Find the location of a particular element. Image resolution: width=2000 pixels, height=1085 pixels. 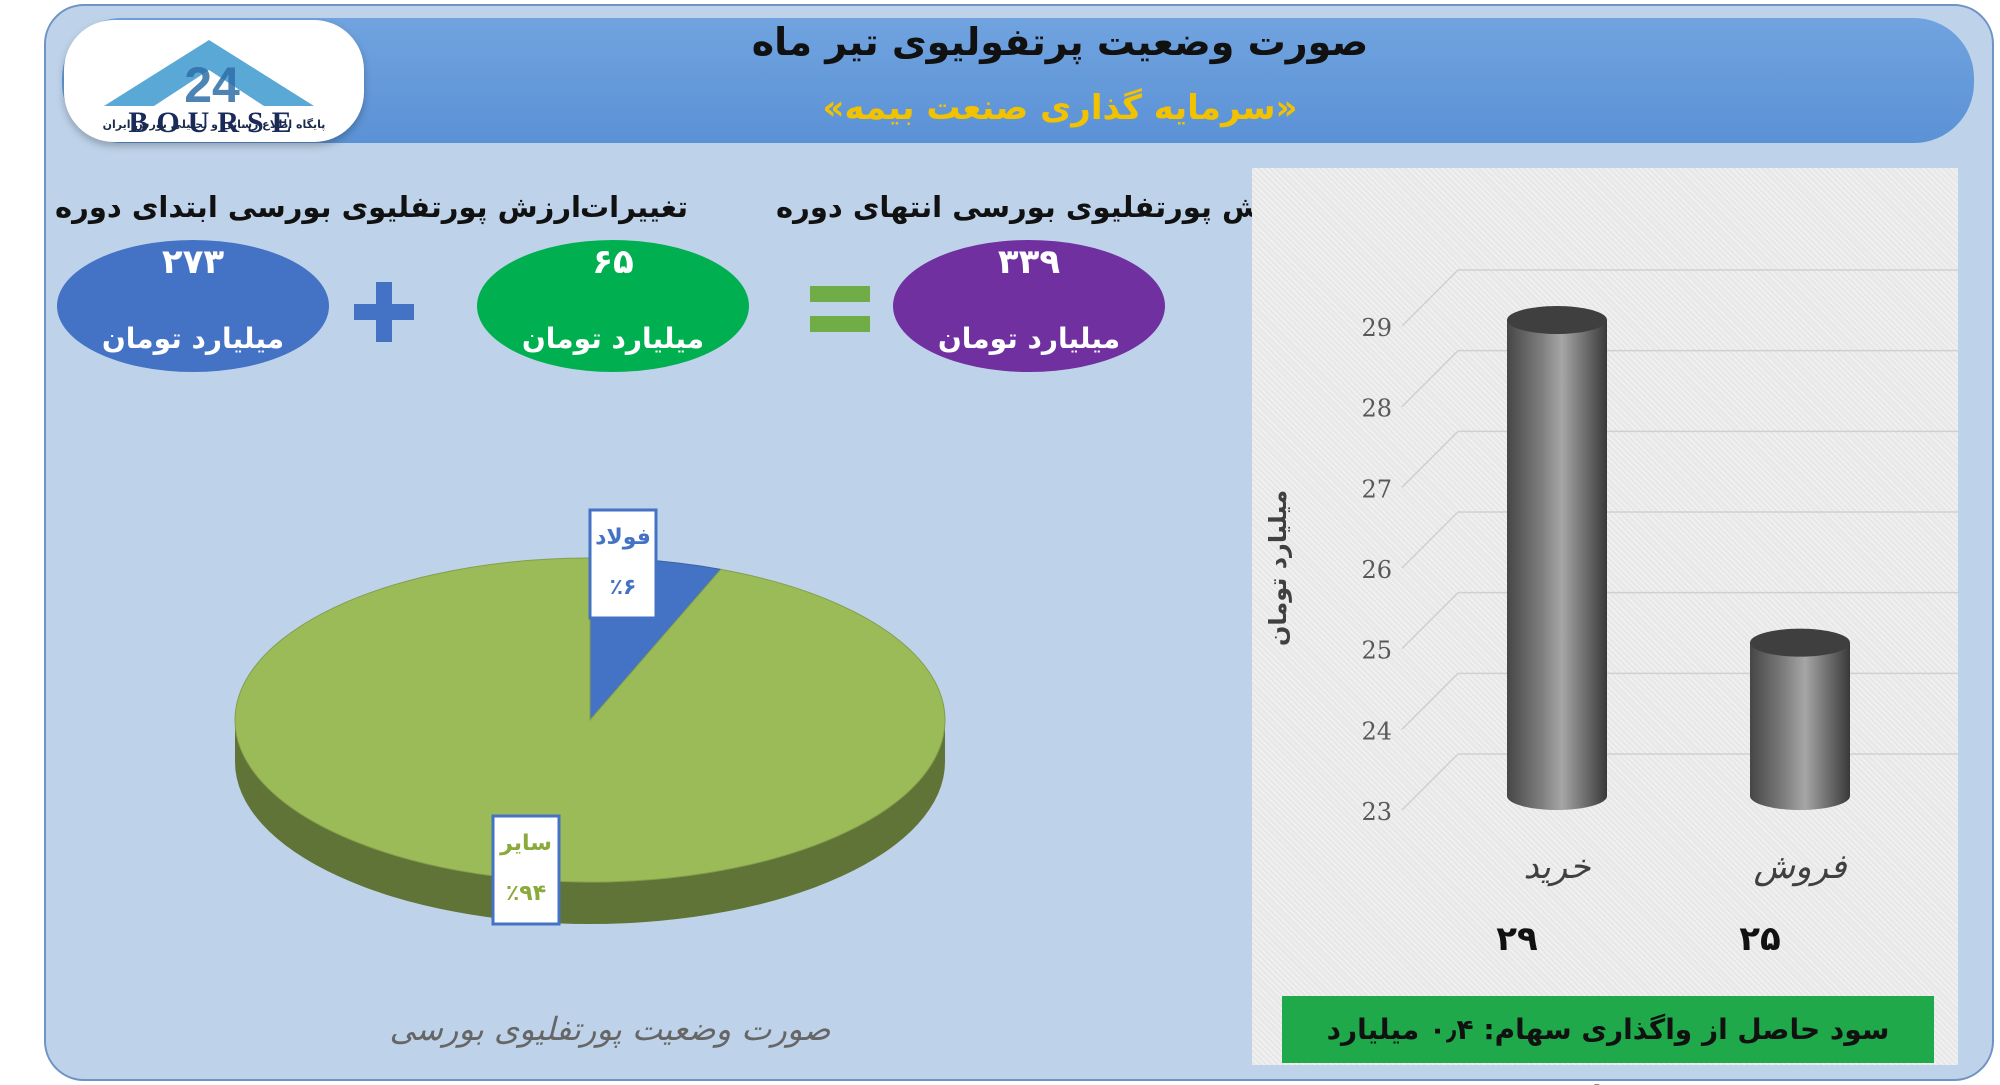

bar-value-label: ۲۵ is located at coordinates (1760, 939).